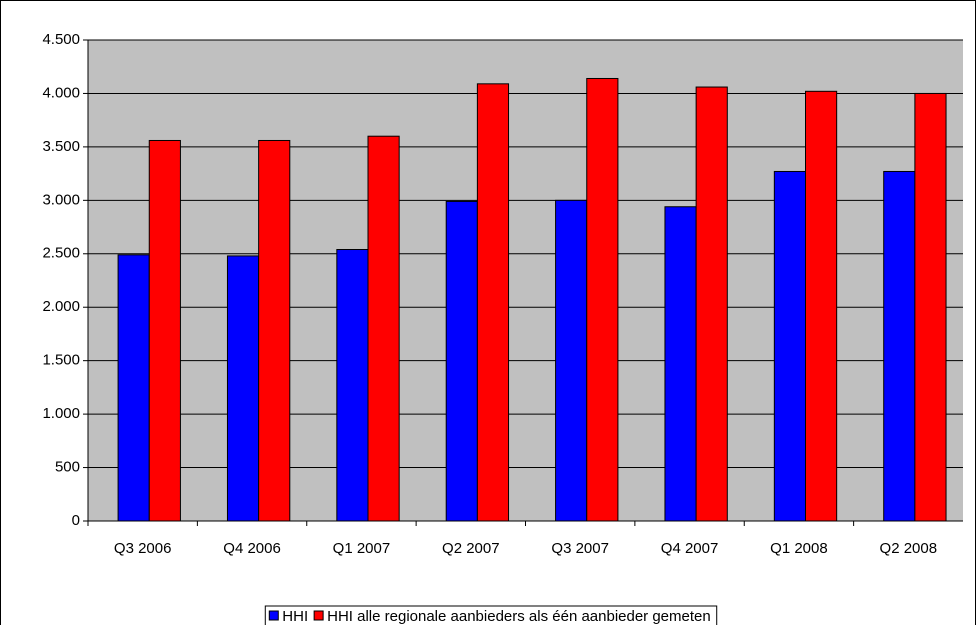 This screenshot has height=630, width=977. I want to click on x-tick-label: Q4 2006, so click(252, 548).